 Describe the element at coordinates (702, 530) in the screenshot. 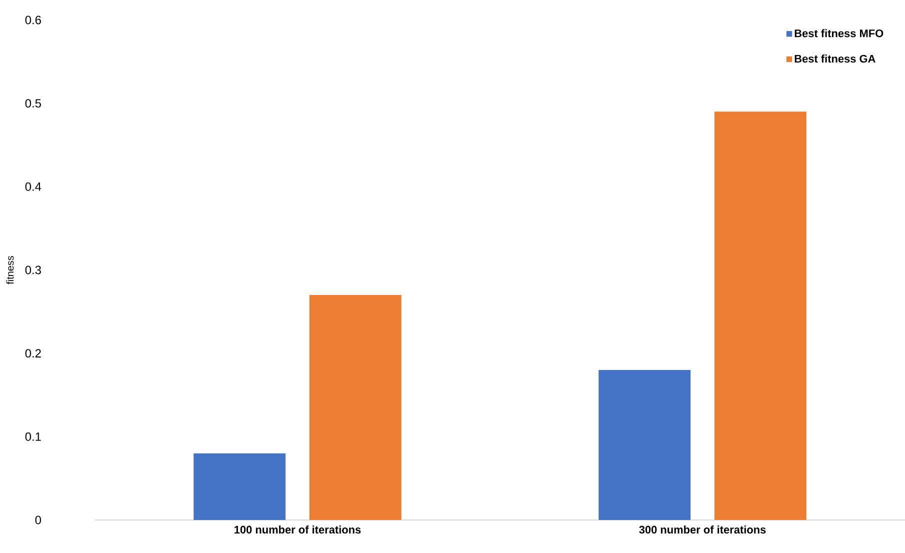

I see `x-tick-label: 300 number of iterations` at that location.